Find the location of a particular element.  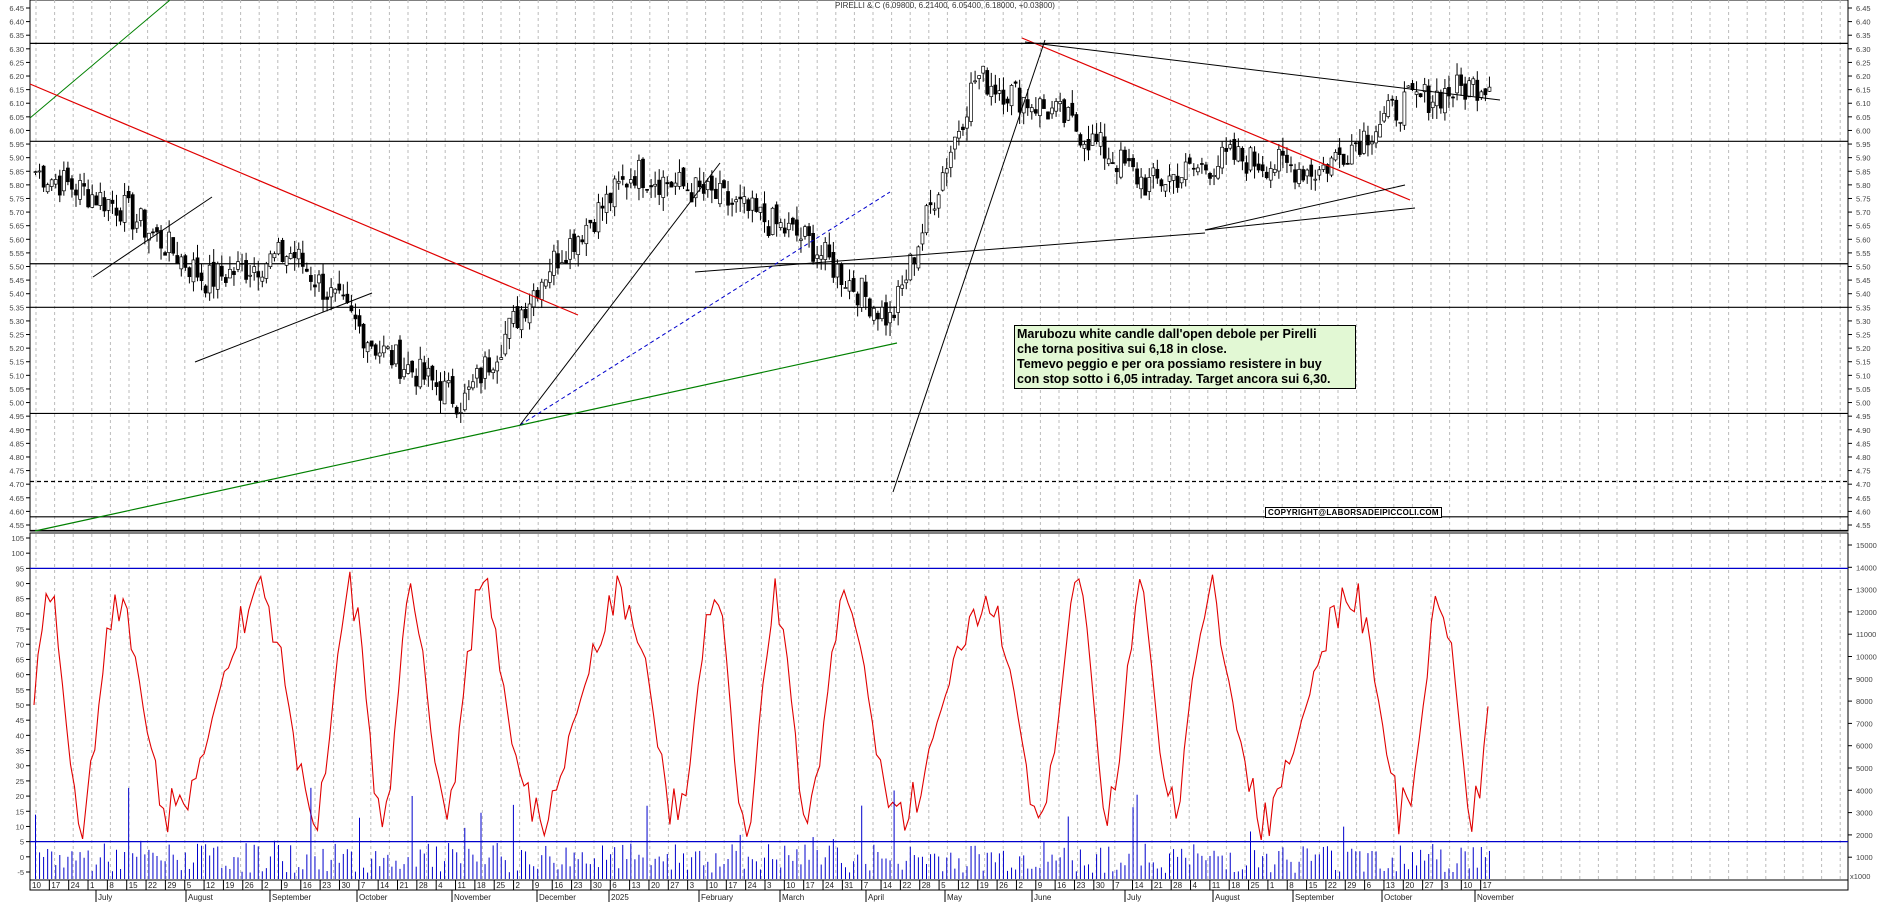

svg-text: 31 is located at coordinates (848, 885).